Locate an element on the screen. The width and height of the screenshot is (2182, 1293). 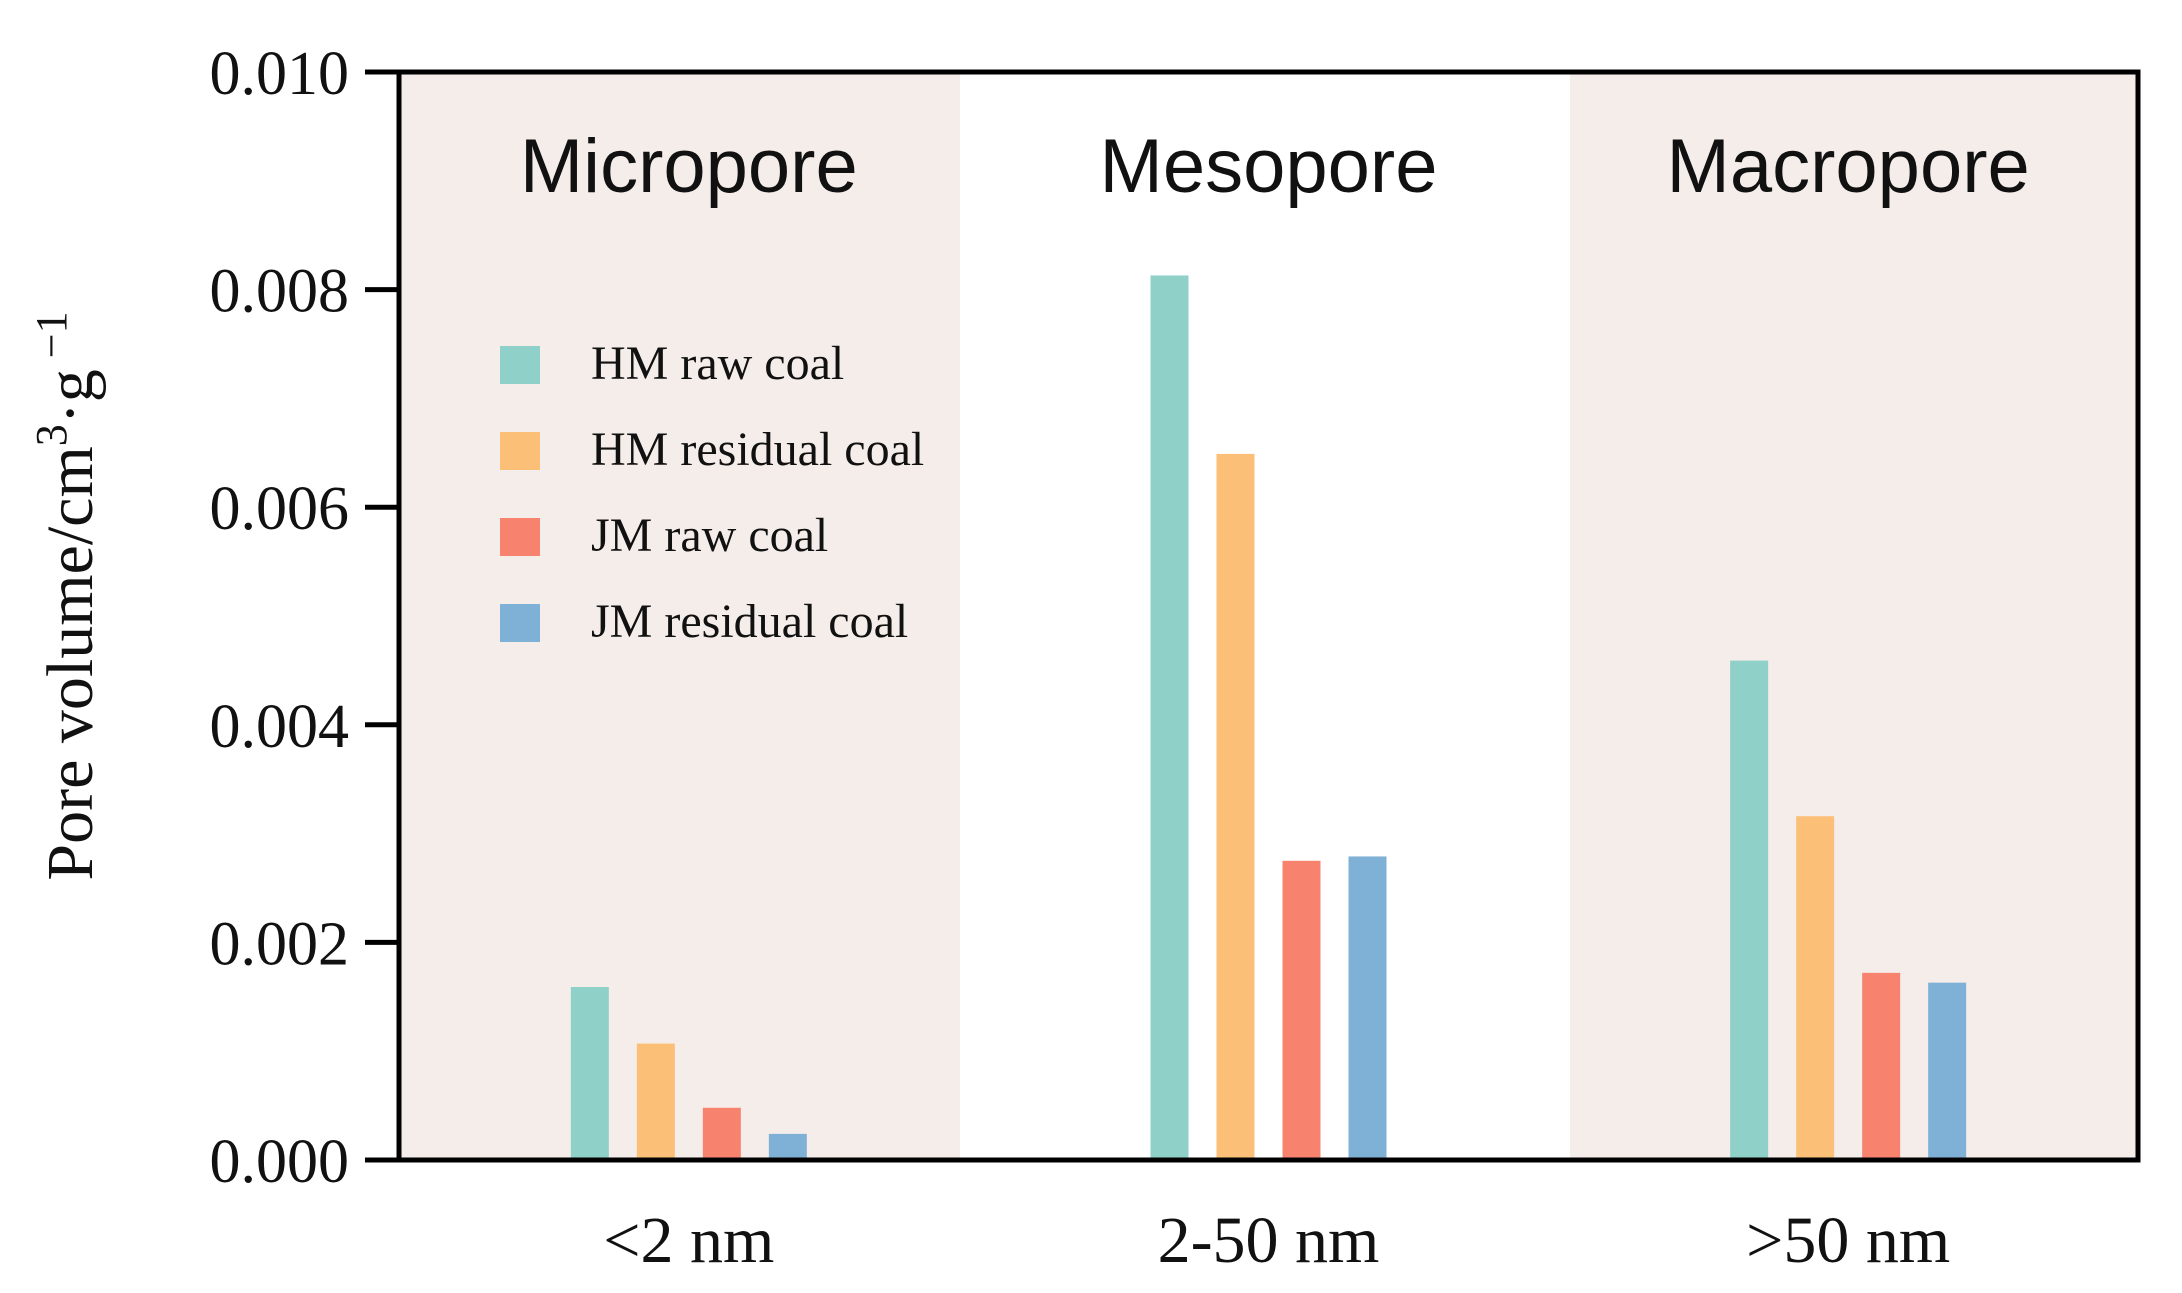
y-tick-label: 0.010 is located at coordinates (280, 74).